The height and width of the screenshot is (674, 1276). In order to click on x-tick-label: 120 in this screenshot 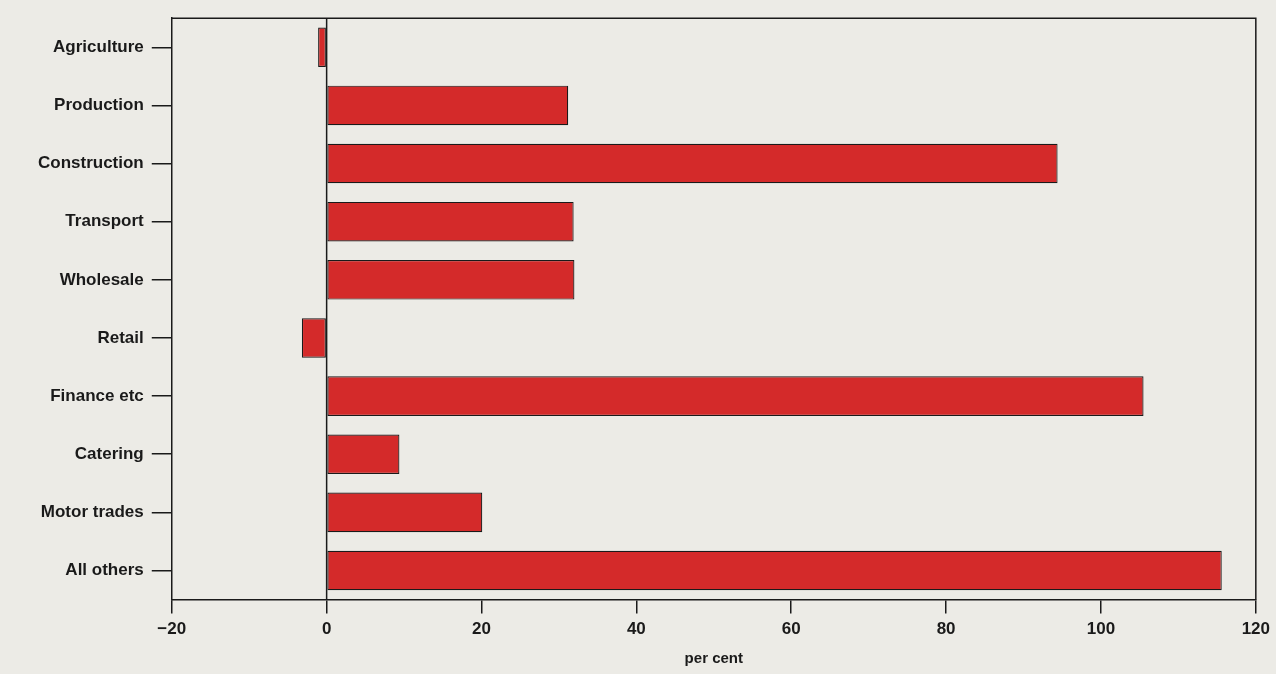, I will do `click(1256, 629)`.